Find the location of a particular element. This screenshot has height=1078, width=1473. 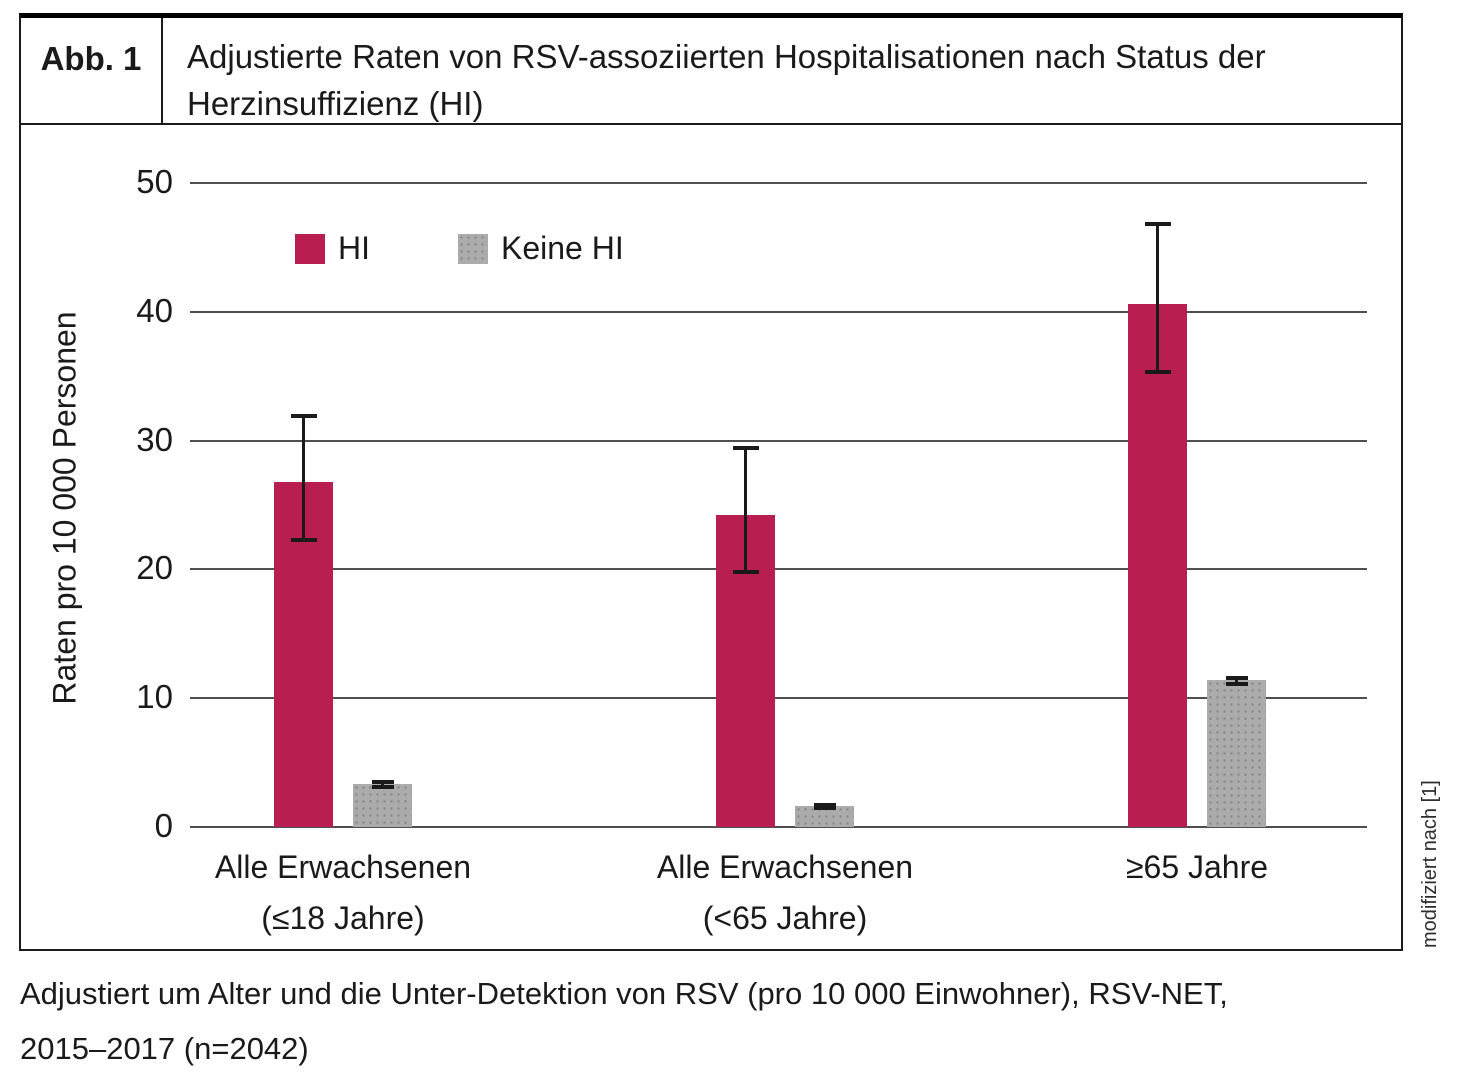

x-axis-label-group2-line1: Alle Erwachsenen is located at coordinates (785, 867).